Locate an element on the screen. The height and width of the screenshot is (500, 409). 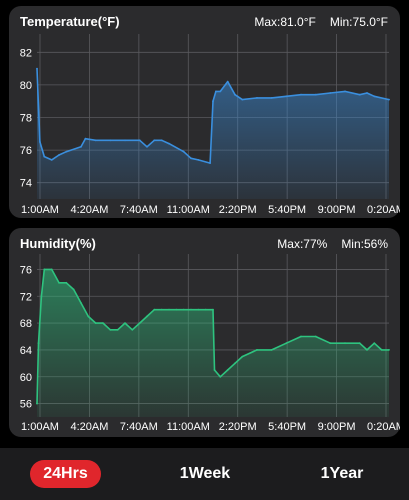
humidity-xtick-label: 5:40PM is located at coordinates (287, 427).